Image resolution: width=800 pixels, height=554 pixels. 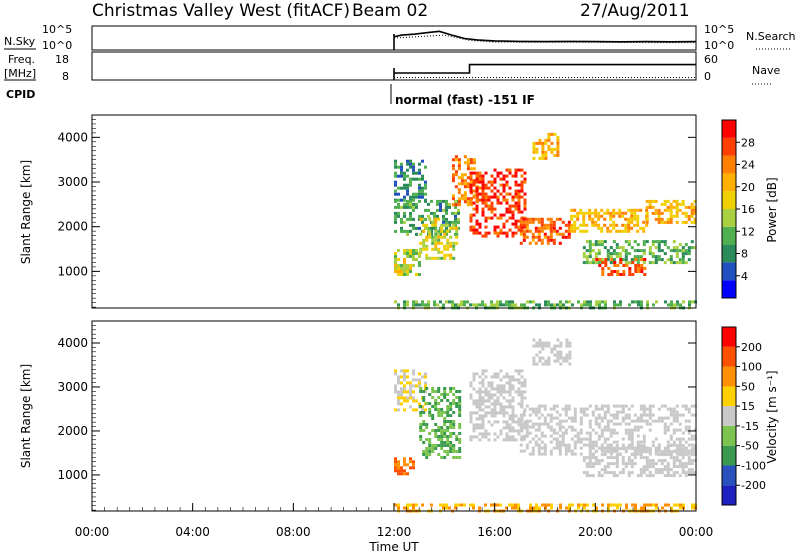 I want to click on power-colorbar-tick-label: 4, so click(x=744, y=276).